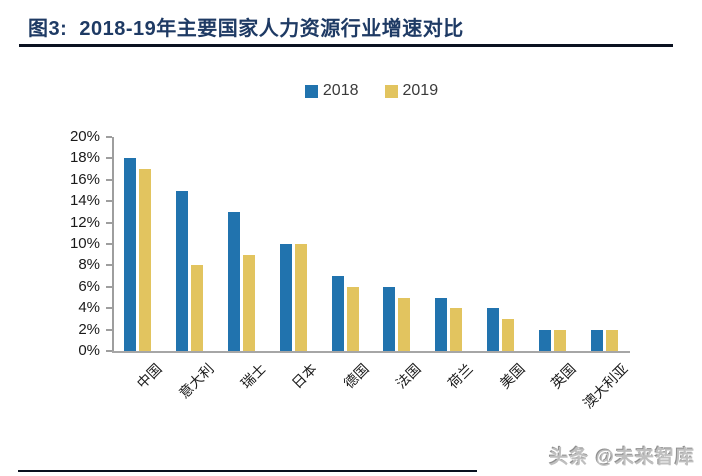 Image resolution: width=702 pixels, height=476 pixels. Describe the element at coordinates (460, 376) in the screenshot. I see `x-tick-label: 荷兰` at that location.